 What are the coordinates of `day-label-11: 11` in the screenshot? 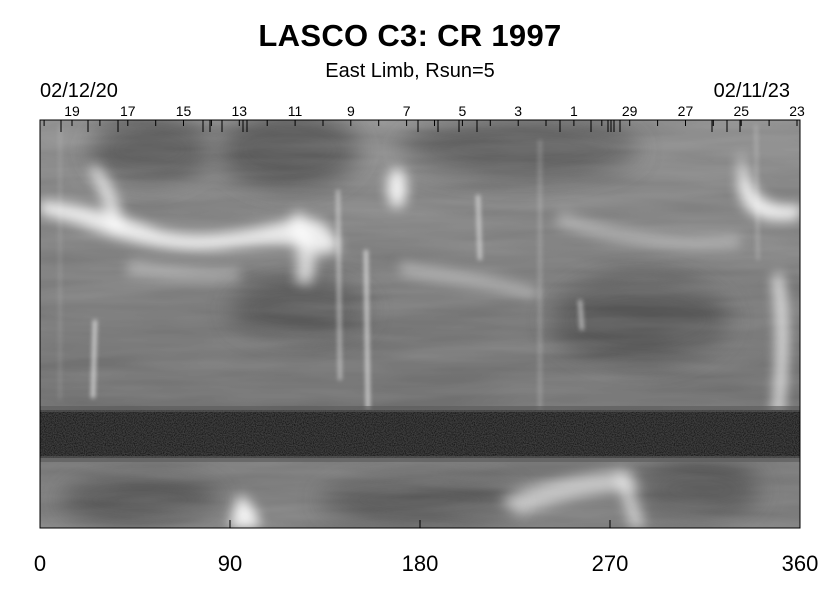 It's located at (295, 111).